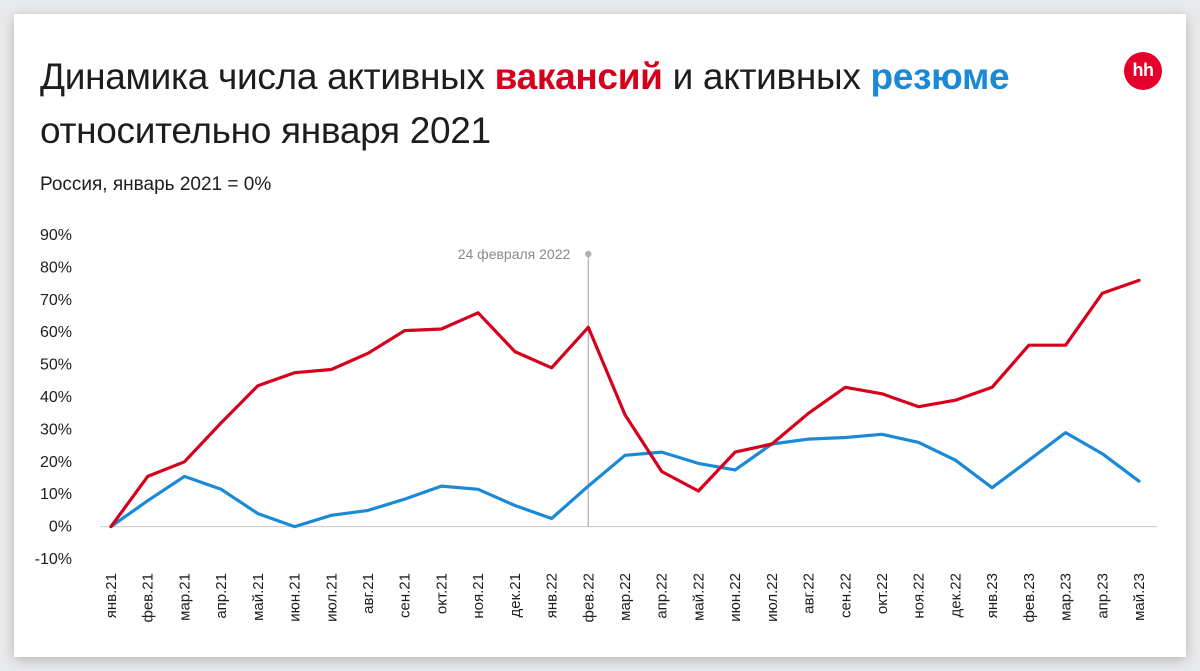 The image size is (1200, 671). Describe the element at coordinates (578, 76) in the screenshot. I see `title-vacancies: вакансий` at that location.